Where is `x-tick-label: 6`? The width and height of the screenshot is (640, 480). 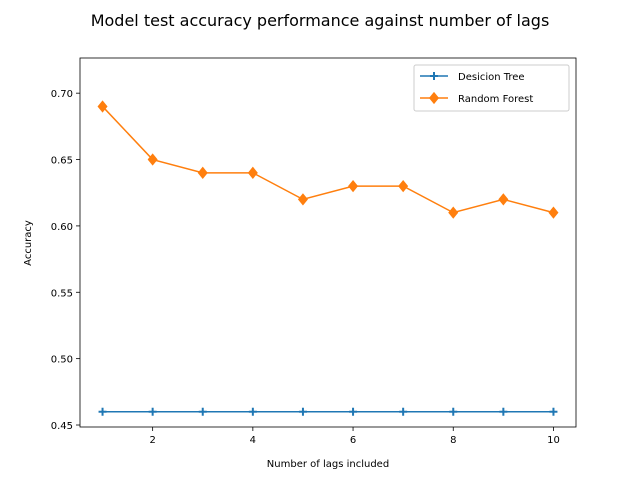
x-tick-label: 6 is located at coordinates (353, 440).